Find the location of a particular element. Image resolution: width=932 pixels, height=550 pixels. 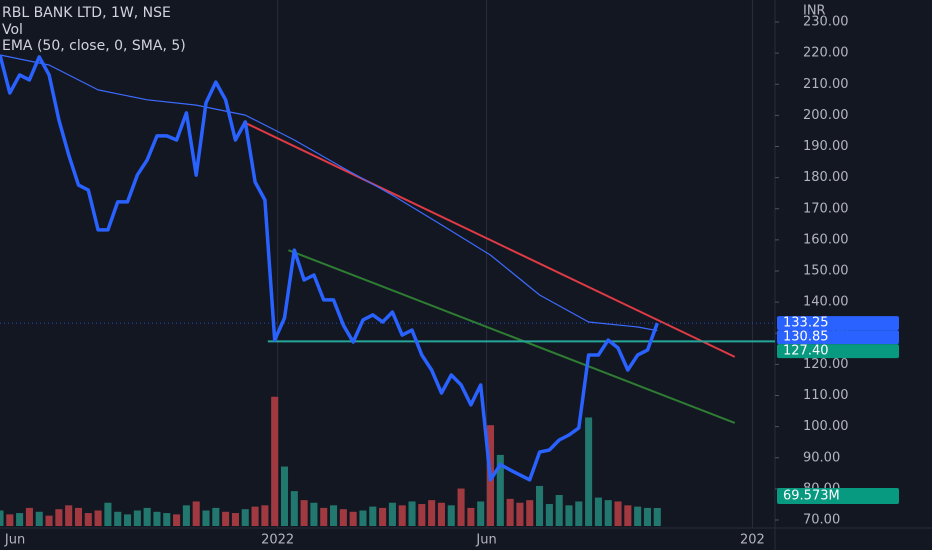

y-tick-label: 230.00 is located at coordinates (826, 22).